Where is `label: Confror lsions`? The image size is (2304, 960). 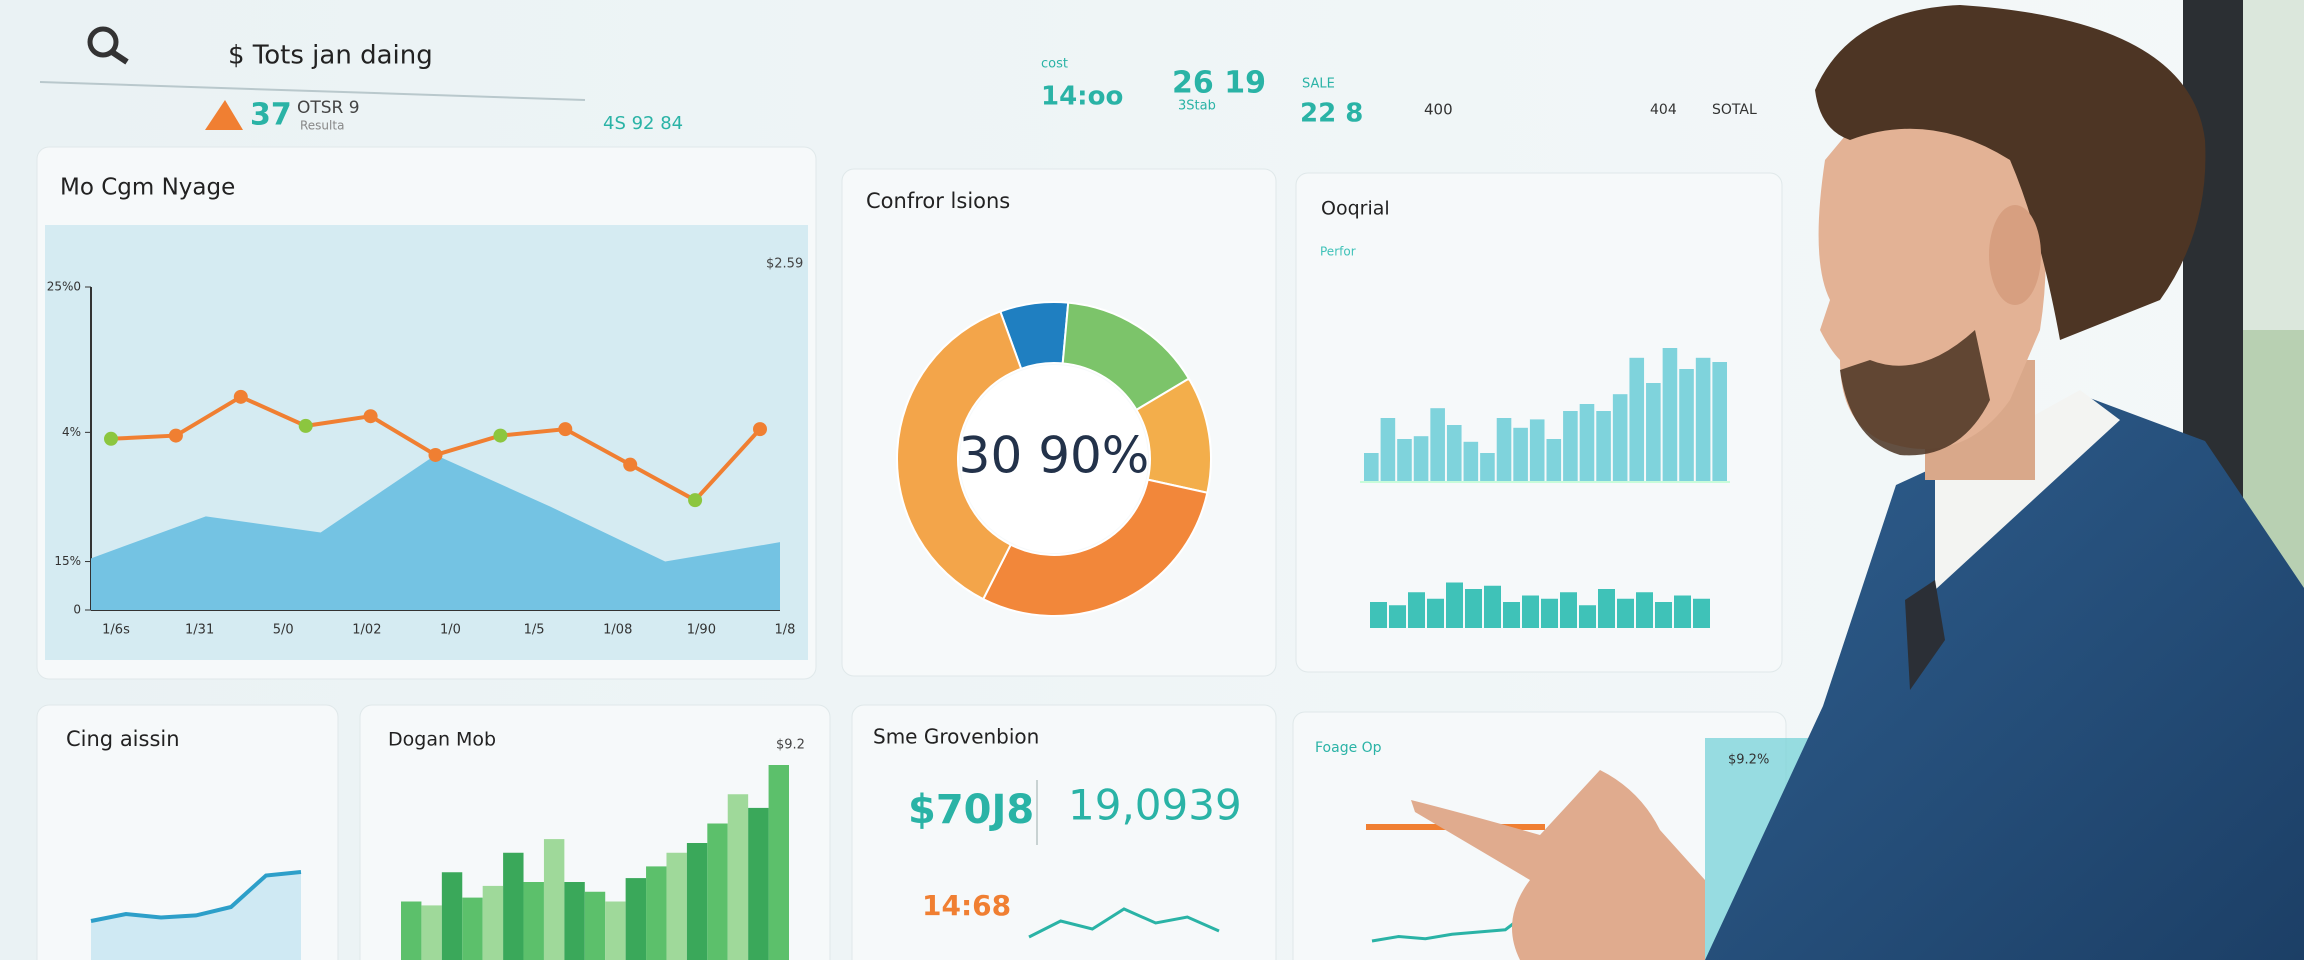
label: Confror lsions is located at coordinates (938, 201).